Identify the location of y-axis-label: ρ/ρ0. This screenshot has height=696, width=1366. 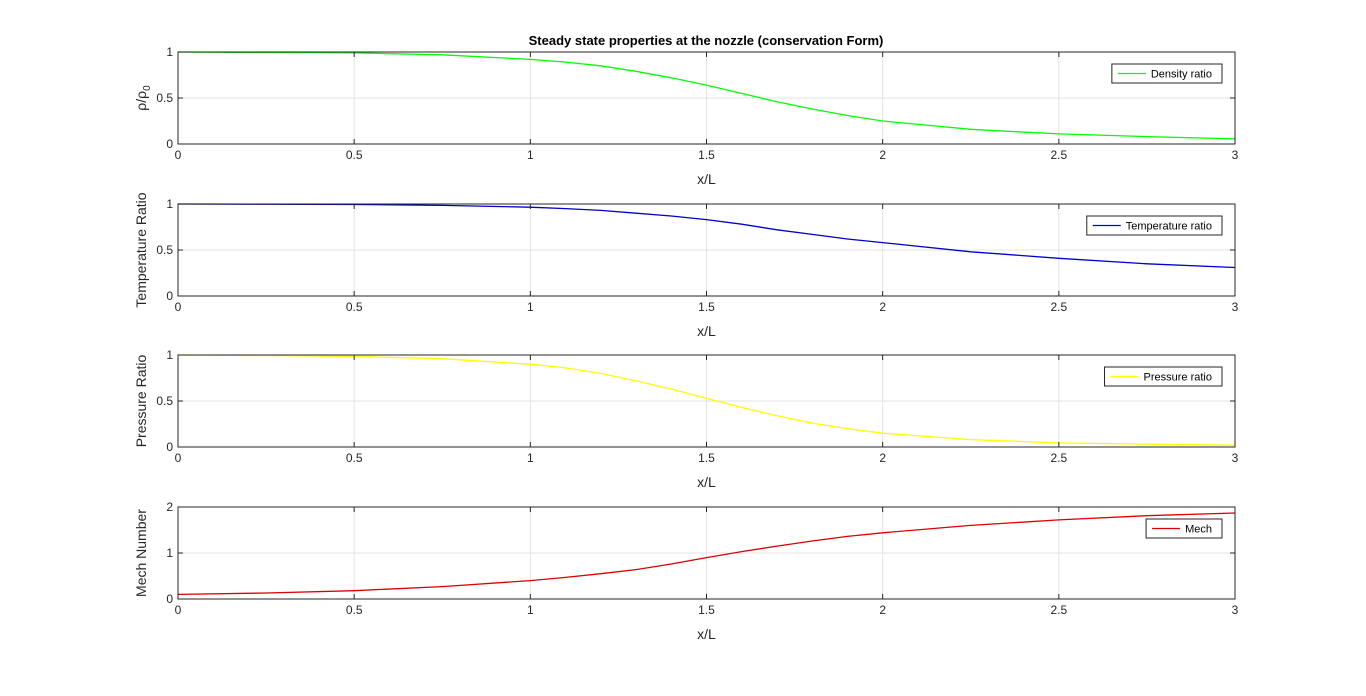
(143, 98).